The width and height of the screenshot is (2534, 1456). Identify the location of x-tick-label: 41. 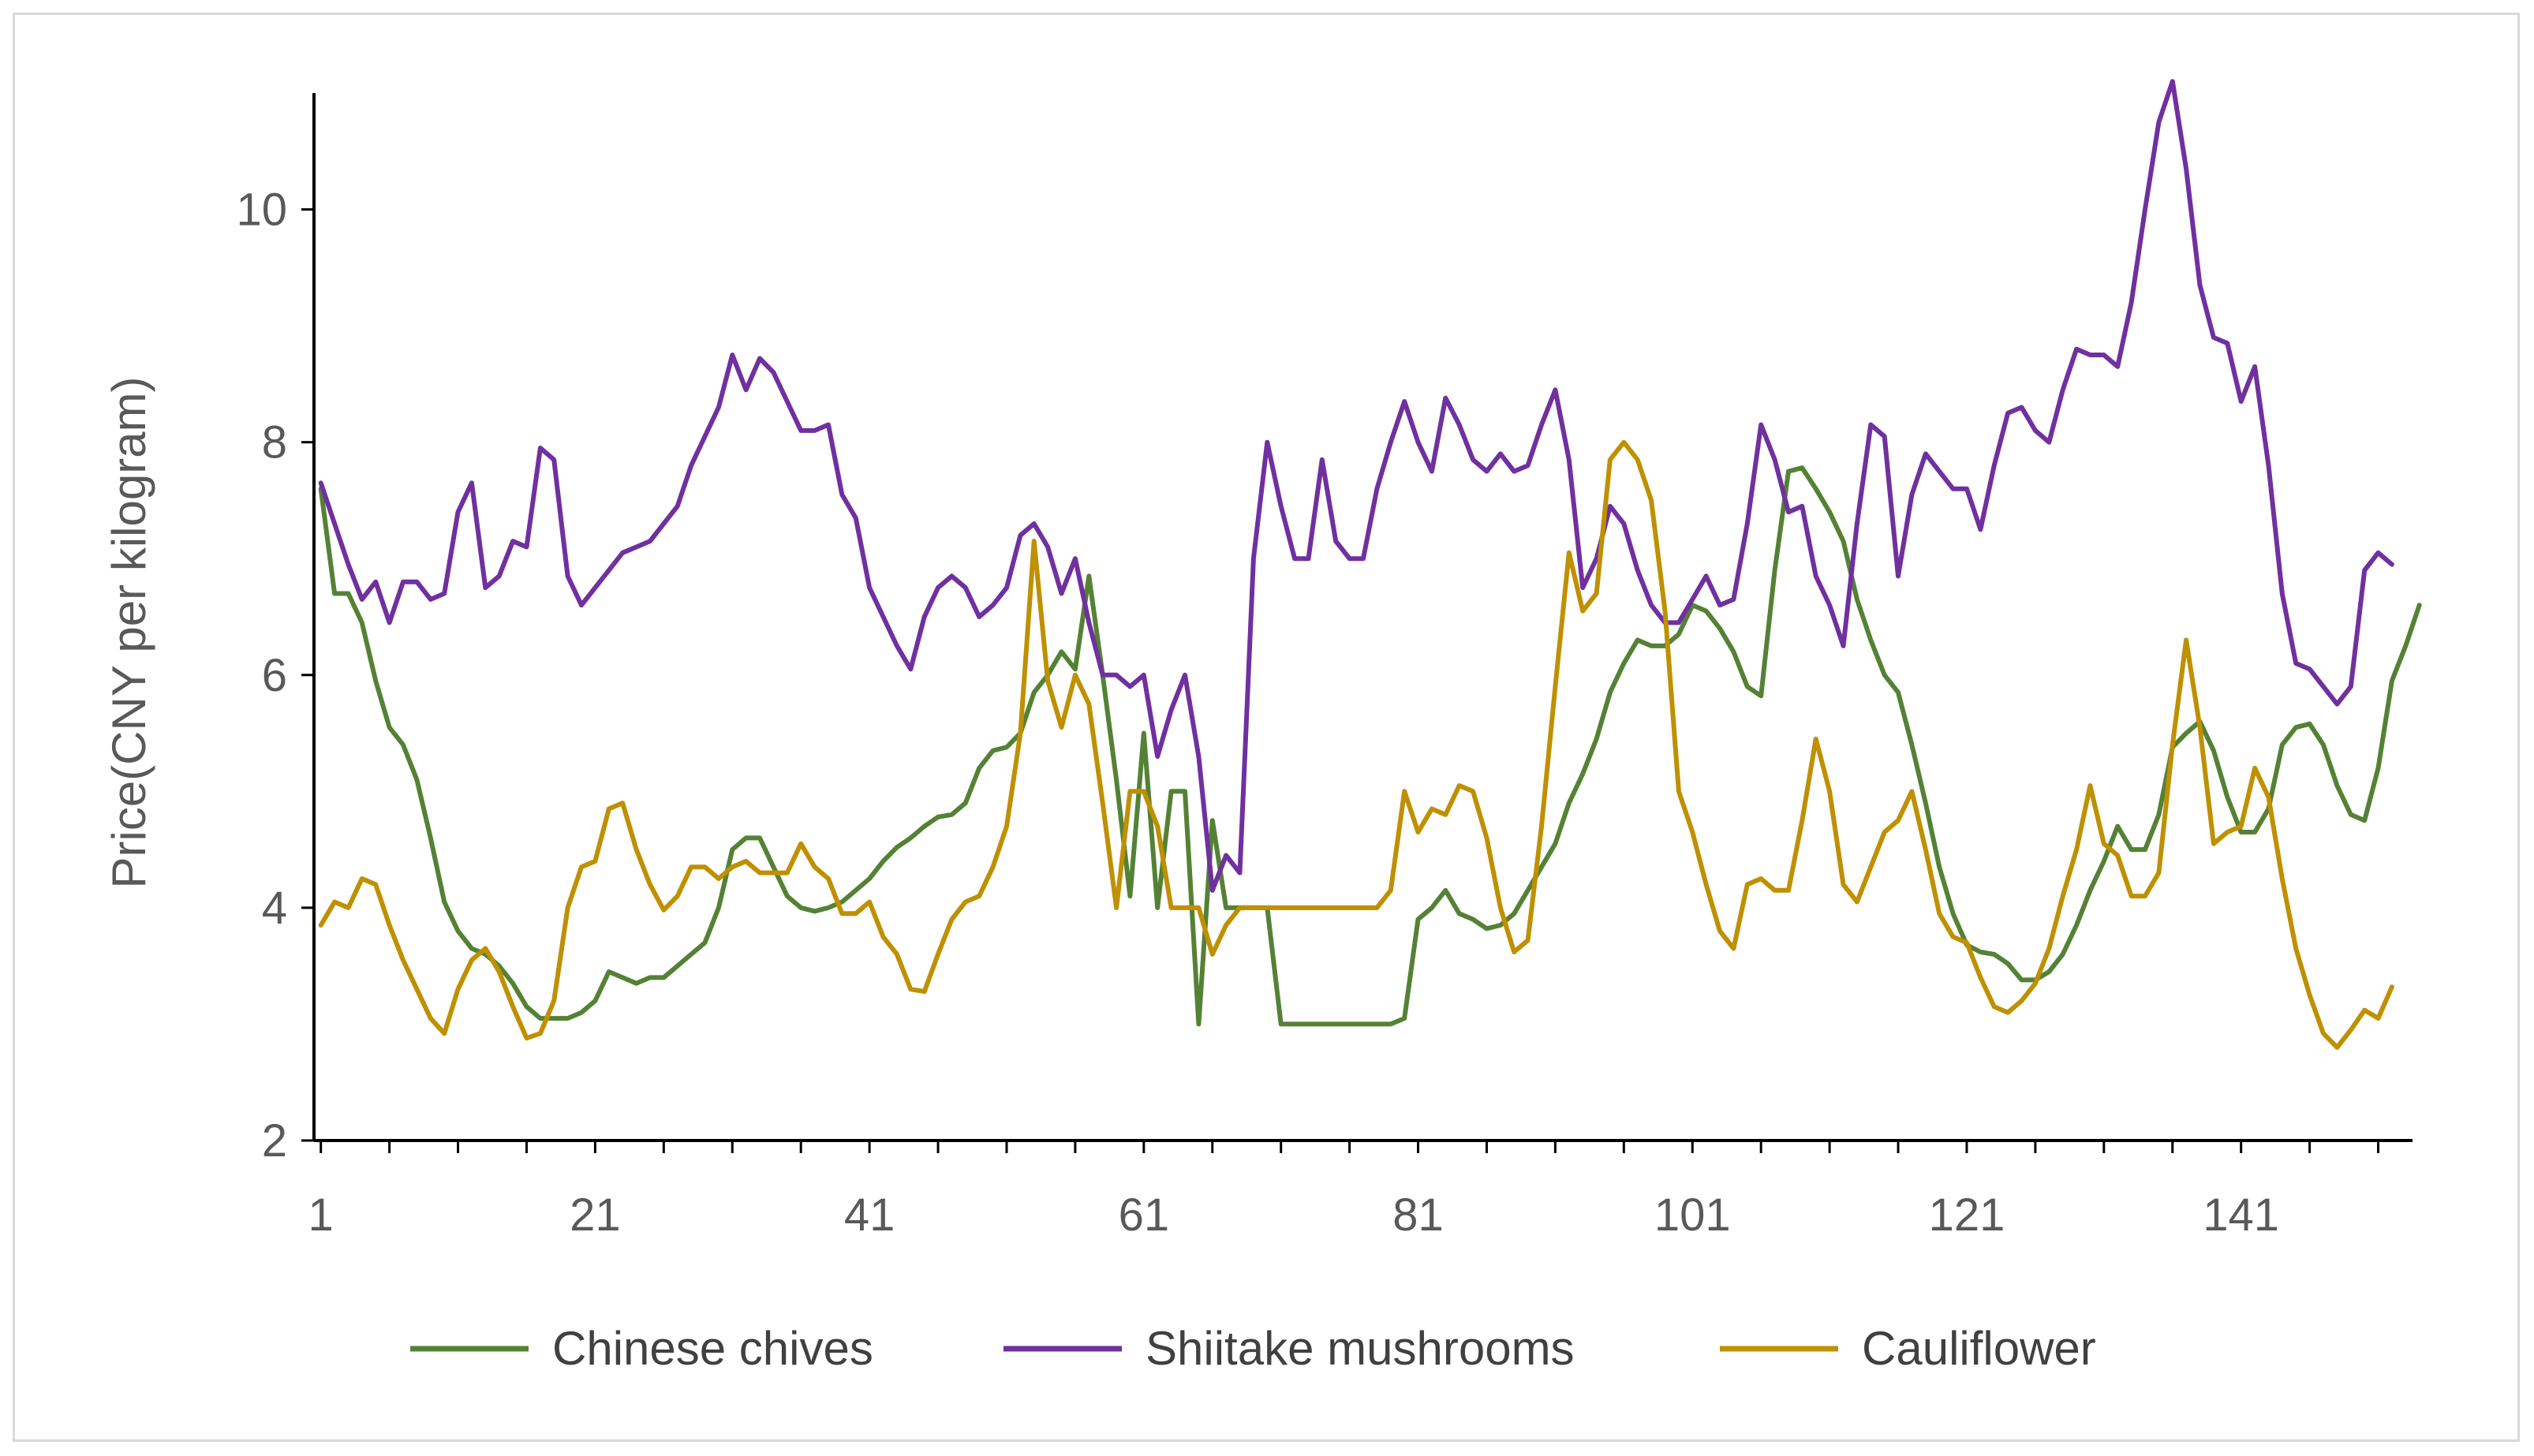
(870, 1215).